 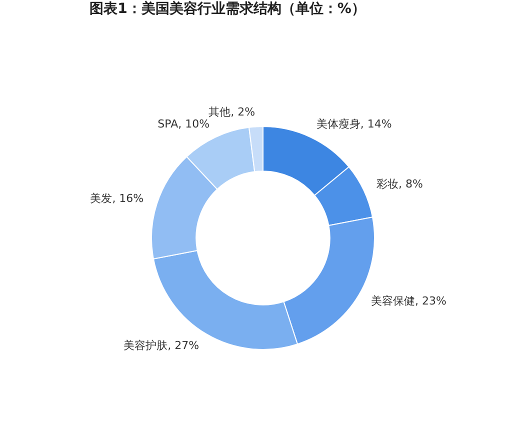 I want to click on slice-label: 美发, 16%, so click(x=117, y=199).